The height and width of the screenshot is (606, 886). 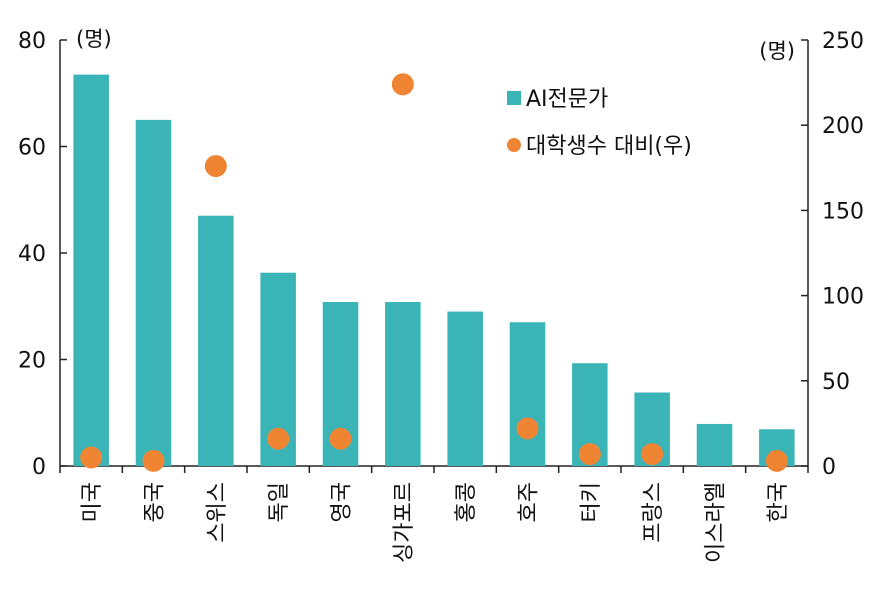 I want to click on bar-미국, so click(x=91, y=270).